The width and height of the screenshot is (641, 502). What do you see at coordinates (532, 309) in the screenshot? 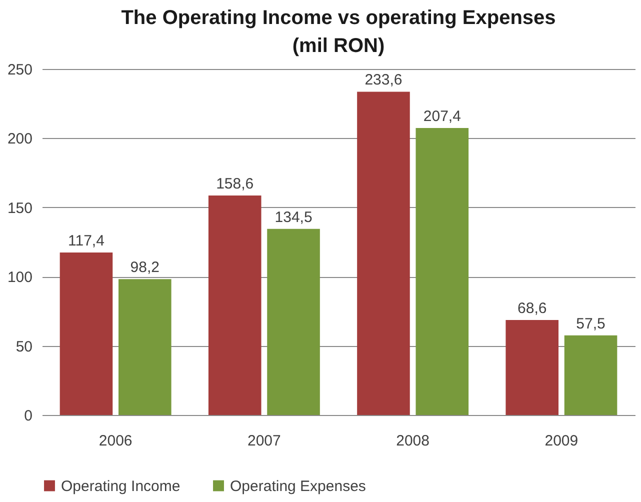
I see `data-label: 68,6` at bounding box center [532, 309].